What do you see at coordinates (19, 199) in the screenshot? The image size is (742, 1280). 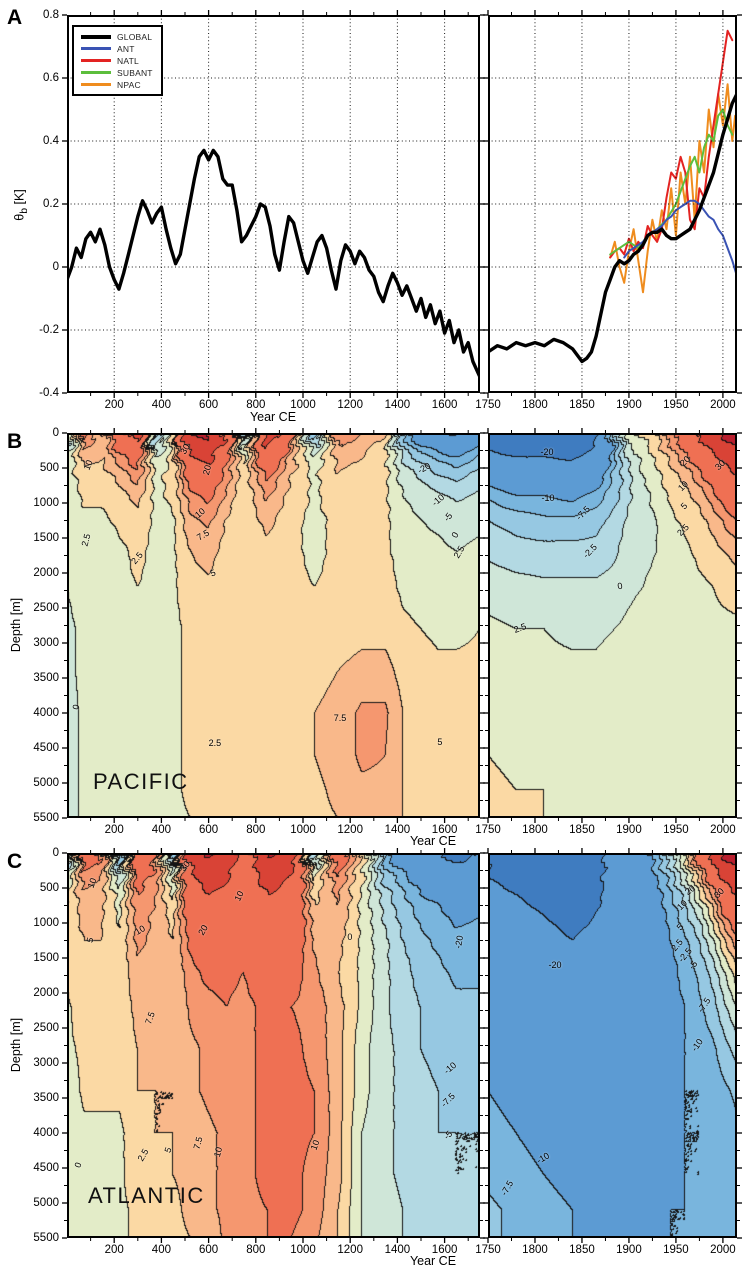 I see `theta-unit: [K]` at bounding box center [19, 199].